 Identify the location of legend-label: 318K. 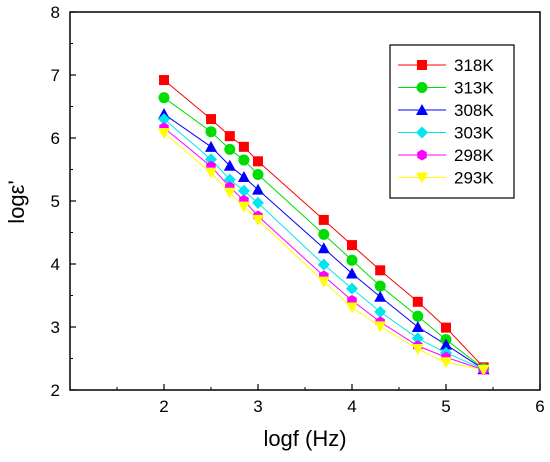
(474, 65).